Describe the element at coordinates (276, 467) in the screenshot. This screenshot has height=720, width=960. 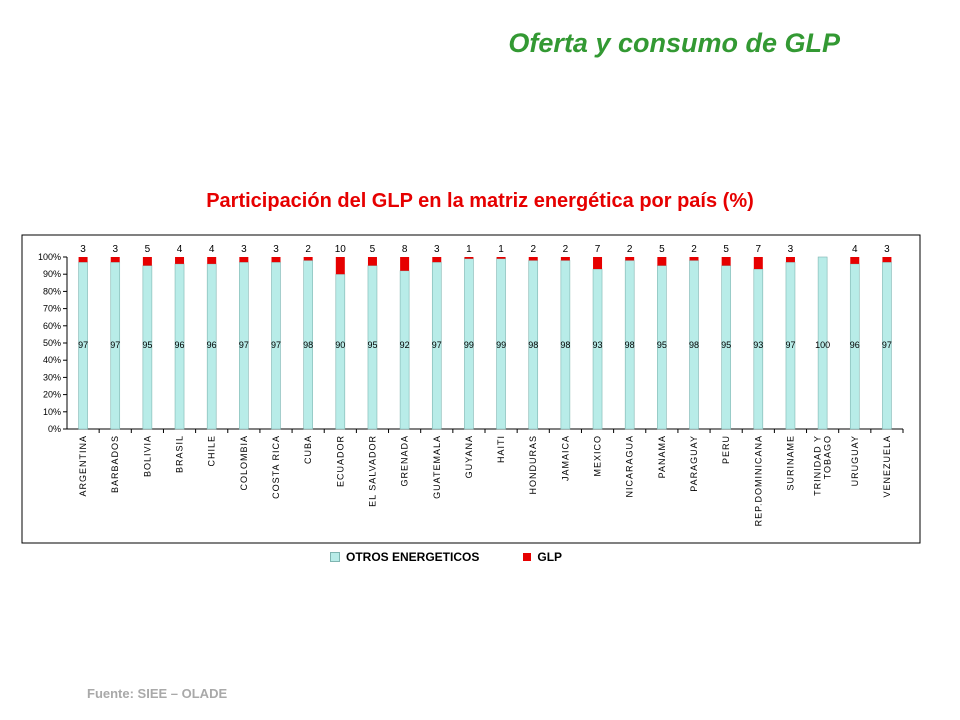
I see `x-tick-label: COSTA RICA` at that location.